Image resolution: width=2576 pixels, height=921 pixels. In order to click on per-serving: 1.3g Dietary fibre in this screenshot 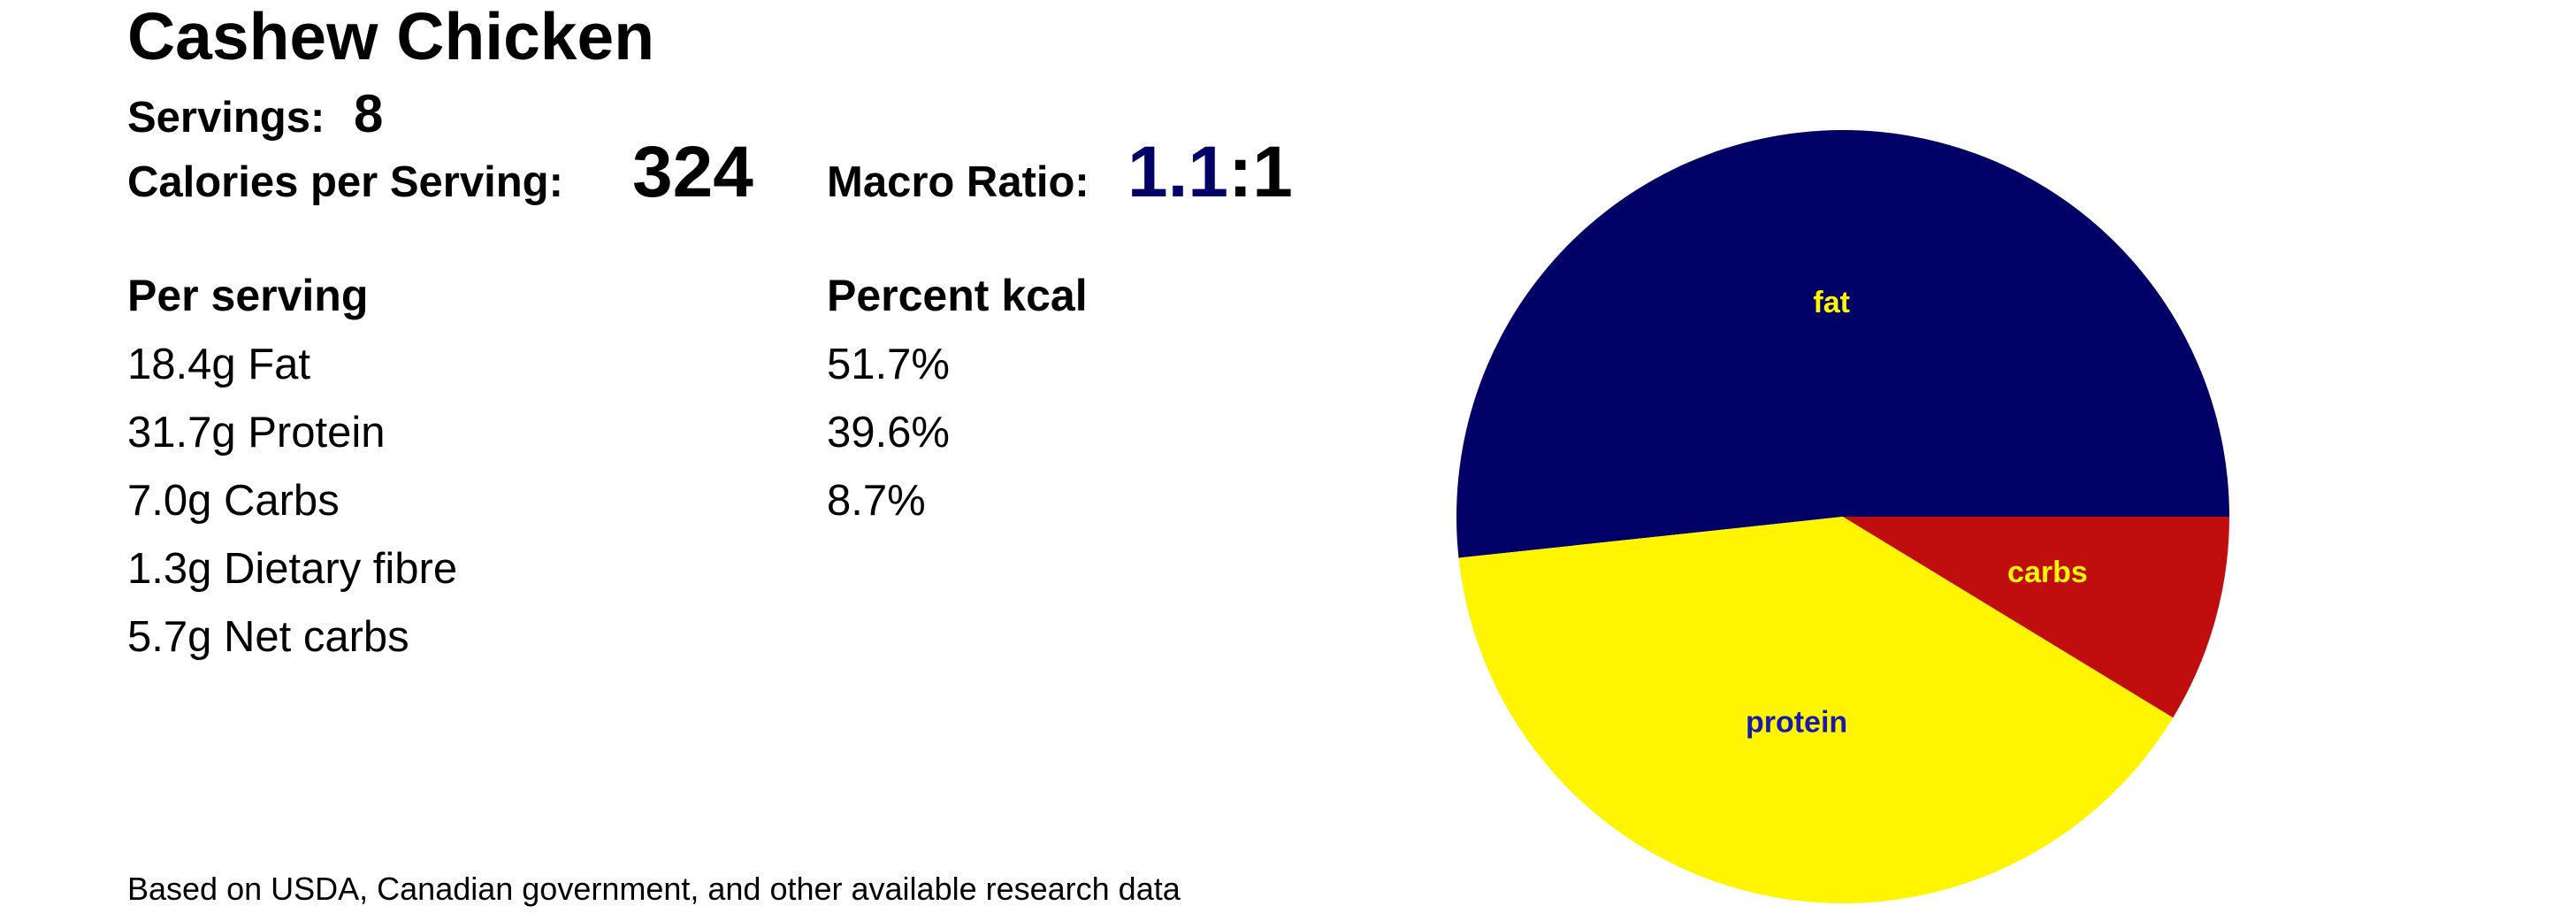, I will do `click(292, 569)`.